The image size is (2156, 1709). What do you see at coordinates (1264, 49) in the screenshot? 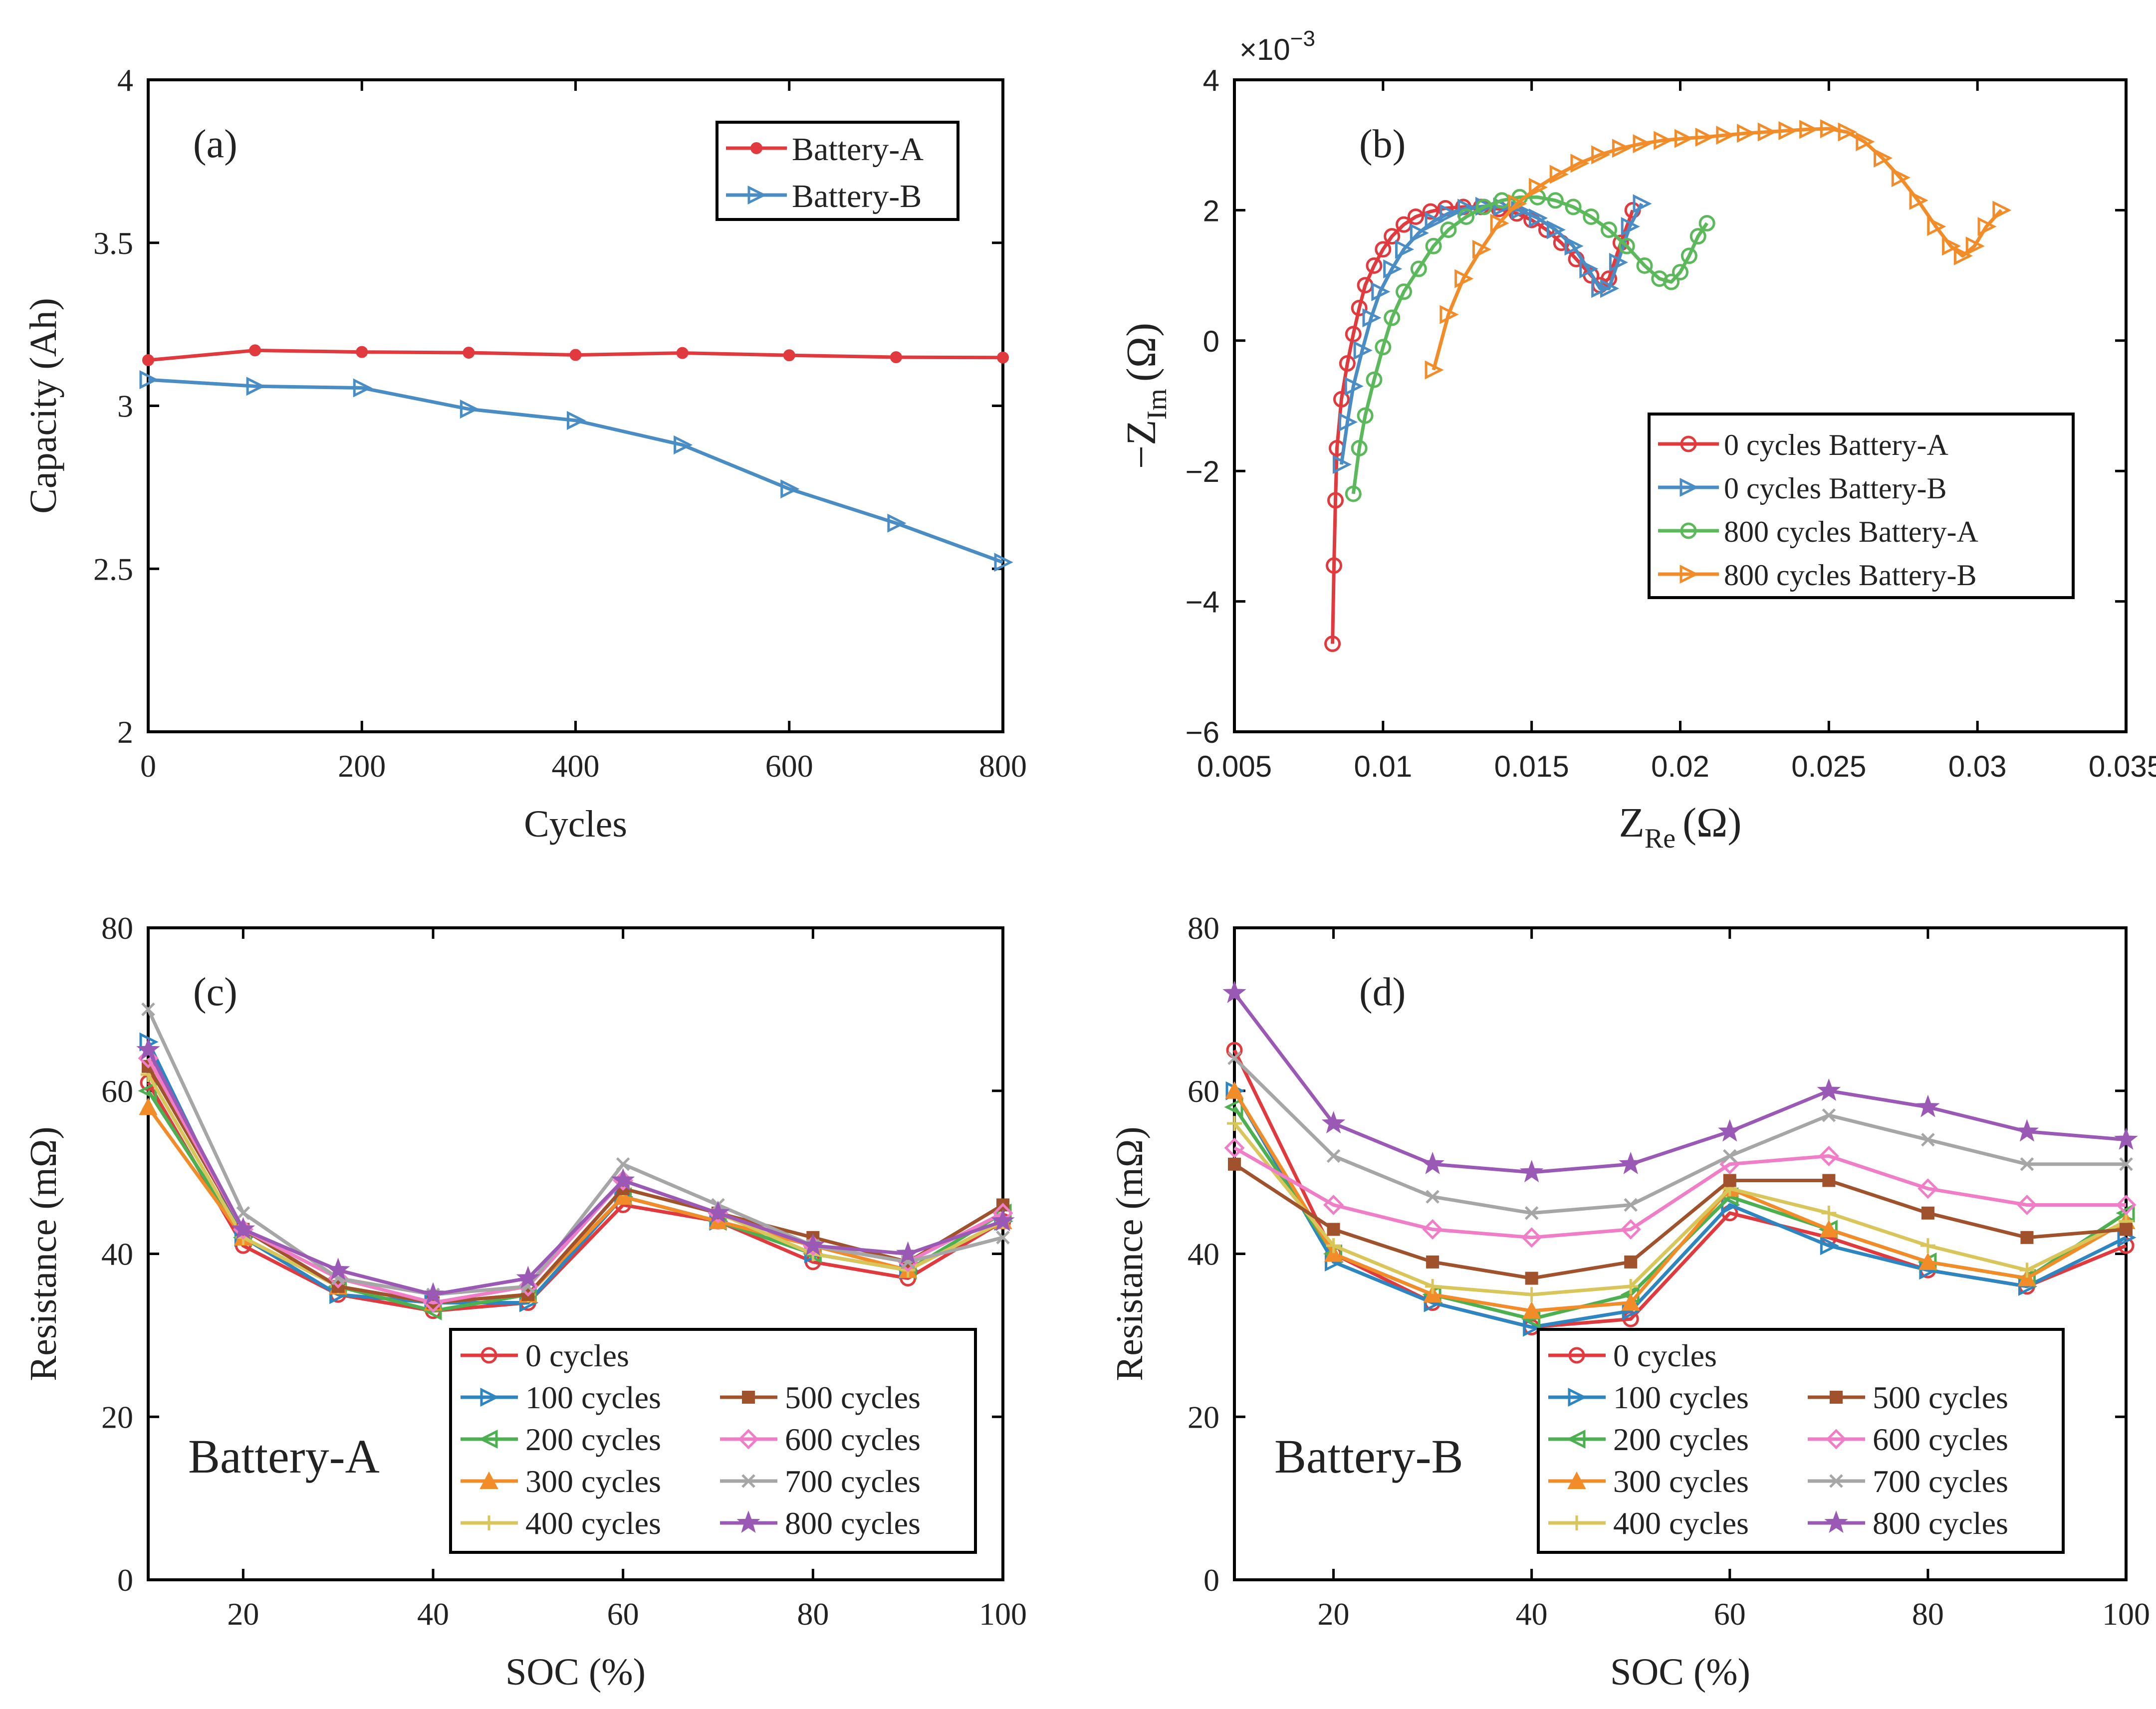
I see `y-multiplier-base: ×10` at bounding box center [1264, 49].